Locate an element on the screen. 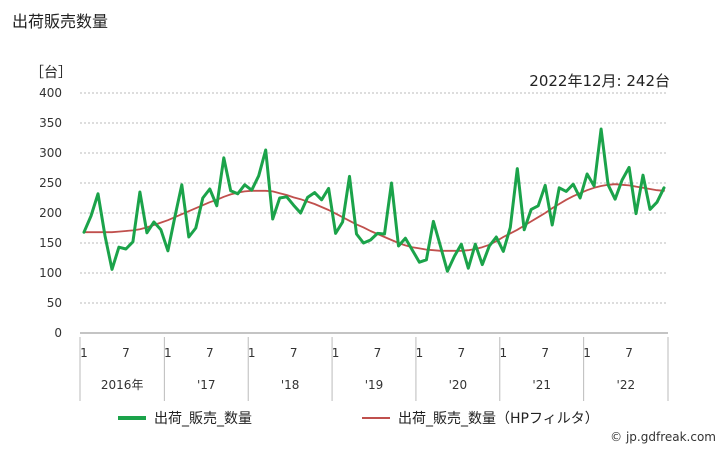  year-label: '20 is located at coordinates (458, 385).